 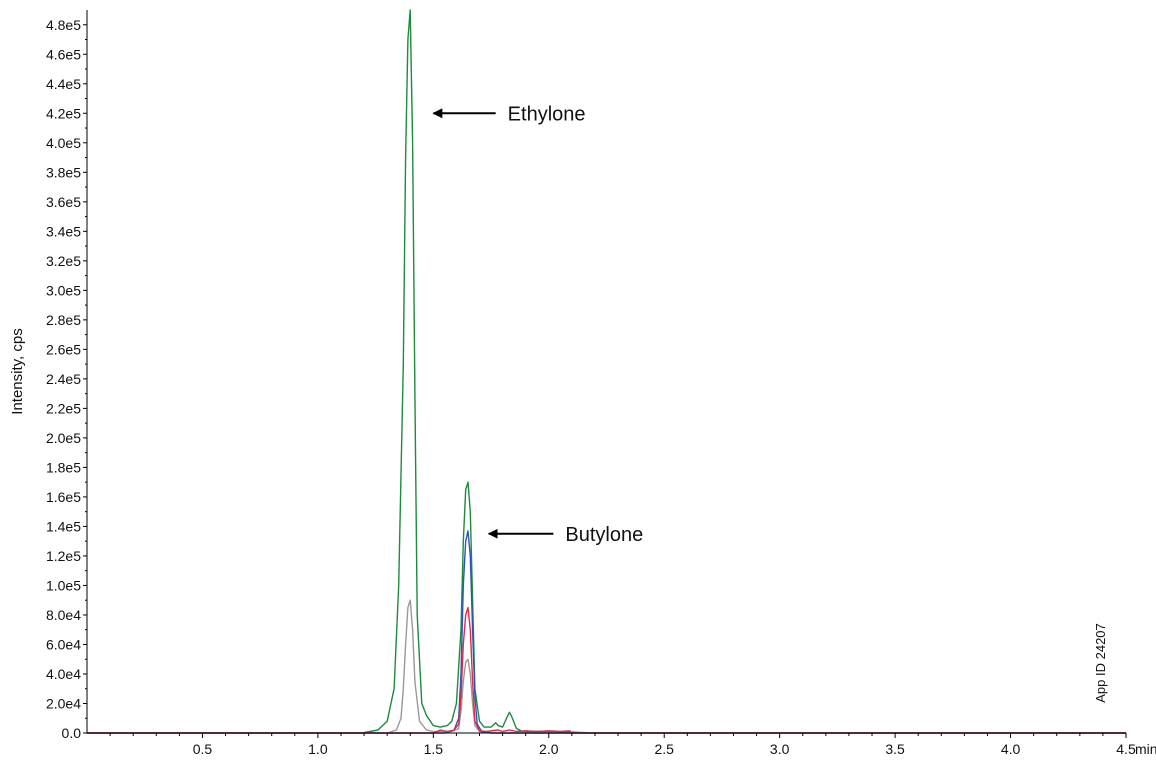 I want to click on app-id-label: App ID 24207, so click(x=1100, y=663).